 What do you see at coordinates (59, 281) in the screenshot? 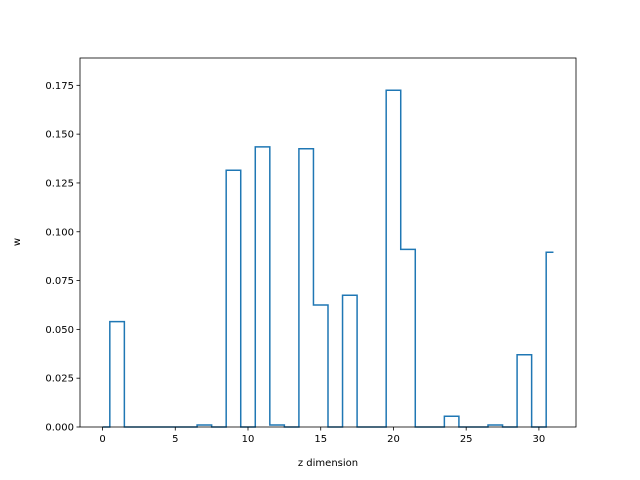
I see `y-tick-label: 0.075` at bounding box center [59, 281].